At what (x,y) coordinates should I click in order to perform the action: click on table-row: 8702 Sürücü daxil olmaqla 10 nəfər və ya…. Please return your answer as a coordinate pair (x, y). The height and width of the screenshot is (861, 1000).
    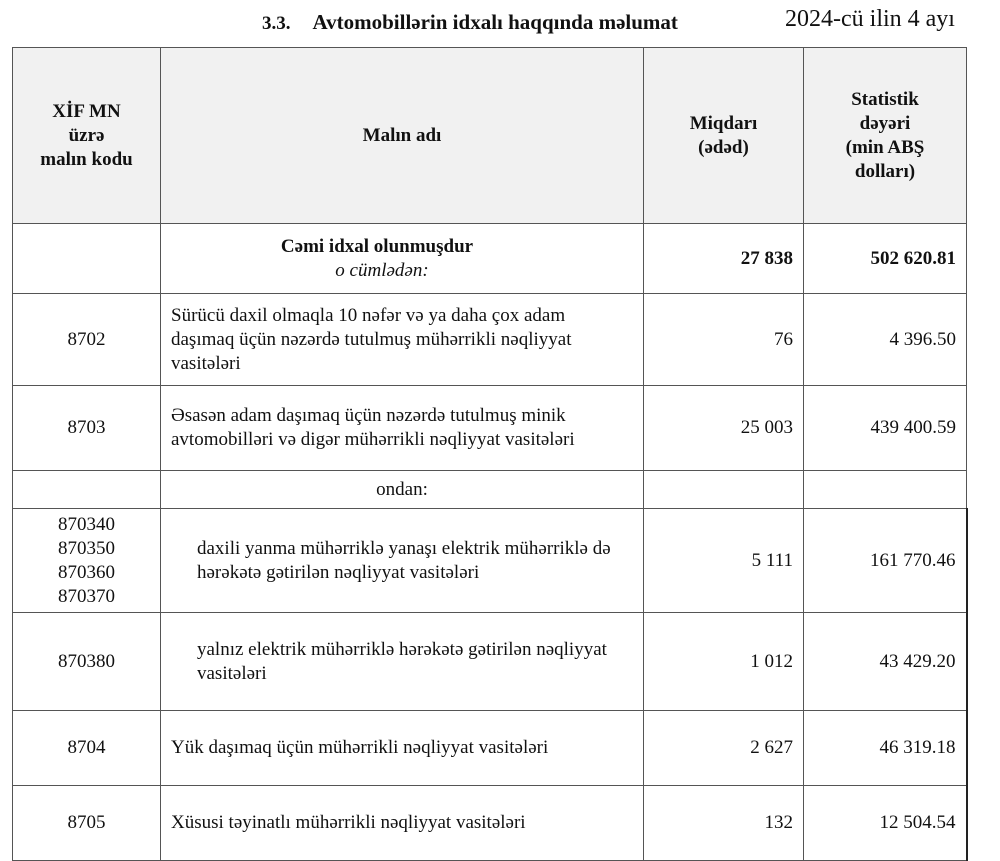
    Looking at the image, I should click on (489, 339).